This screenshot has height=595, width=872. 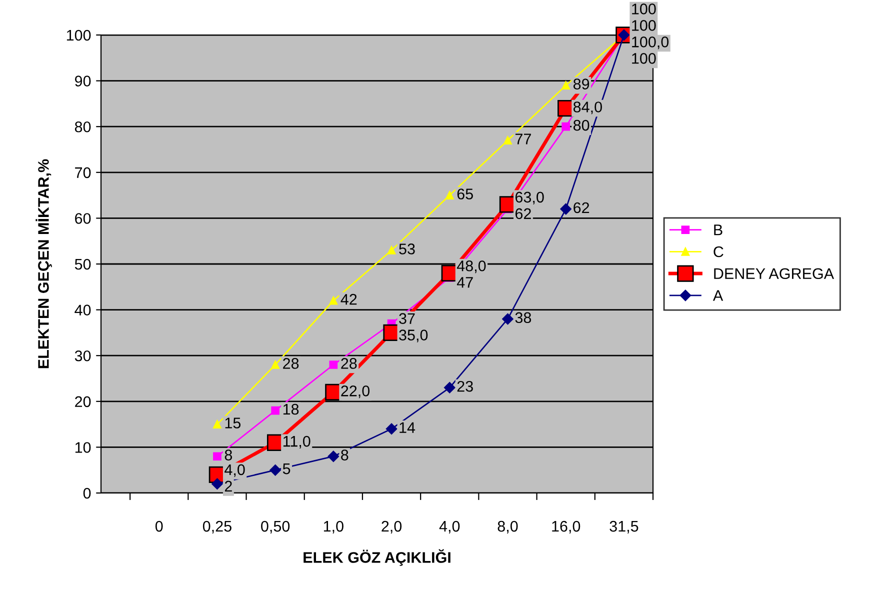 What do you see at coordinates (377, 557) in the screenshot?
I see `x-axis-title: ELEK GÖZ AÇIKLIĞI` at bounding box center [377, 557].